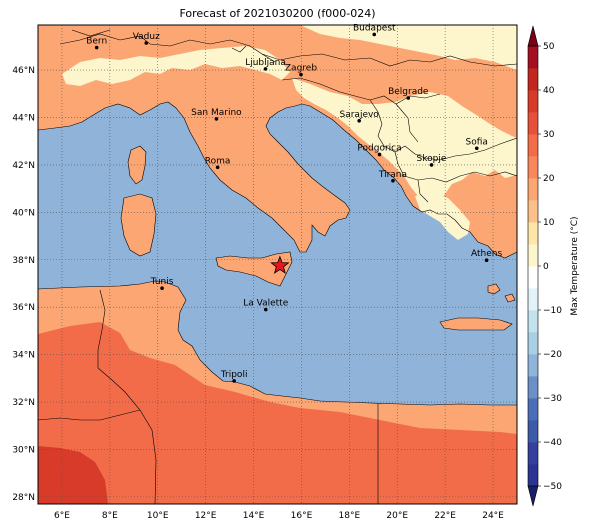 This screenshot has width=592, height=529. Describe the element at coordinates (216, 113) in the screenshot. I see `city-label: San Marino` at that location.